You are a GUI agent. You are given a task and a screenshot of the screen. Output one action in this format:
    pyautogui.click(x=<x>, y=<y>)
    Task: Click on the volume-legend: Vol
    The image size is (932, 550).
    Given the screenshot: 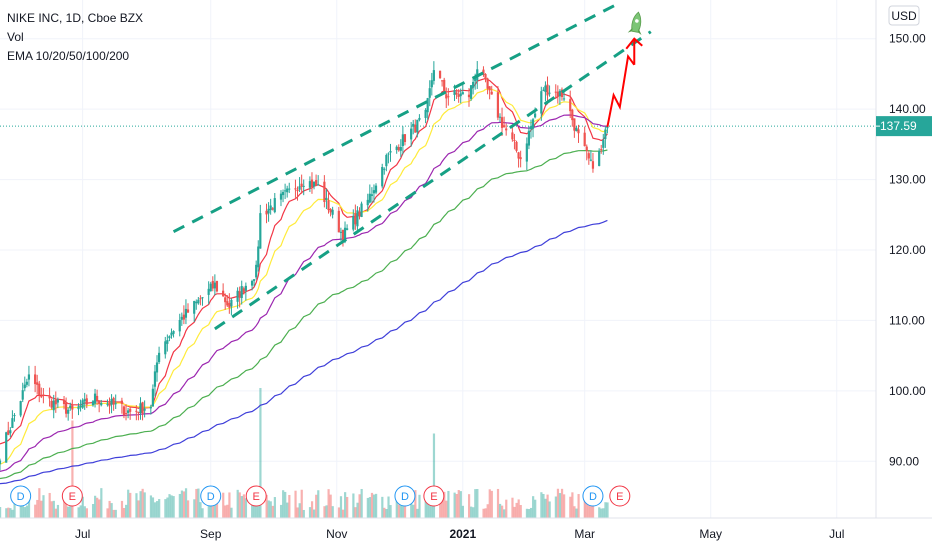 What is the action you would take?
    pyautogui.click(x=15, y=37)
    